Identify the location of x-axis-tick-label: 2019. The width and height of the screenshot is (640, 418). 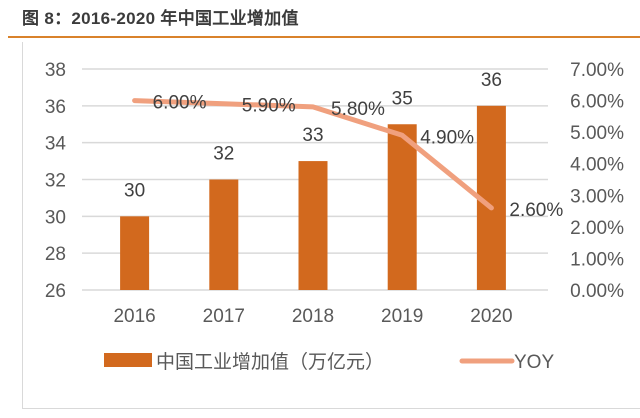
(402, 316).